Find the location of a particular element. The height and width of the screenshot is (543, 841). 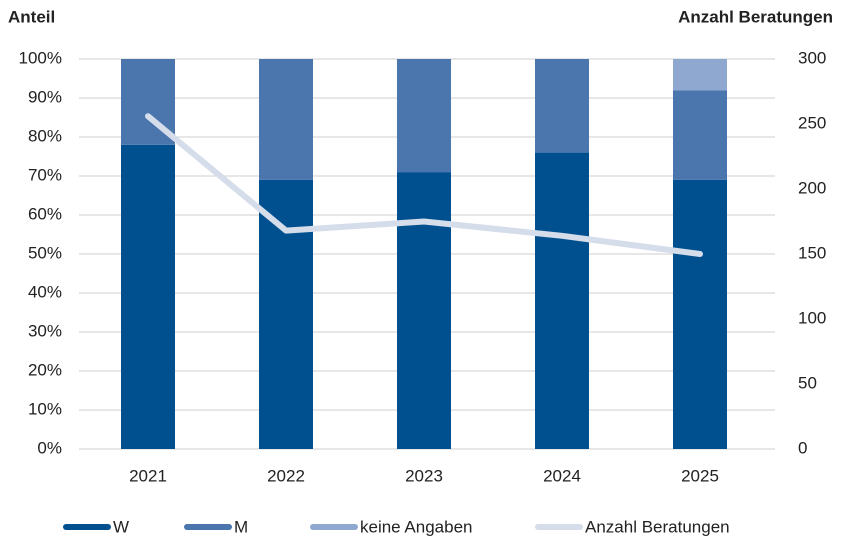

x-tick-label: 2022 is located at coordinates (286, 475).